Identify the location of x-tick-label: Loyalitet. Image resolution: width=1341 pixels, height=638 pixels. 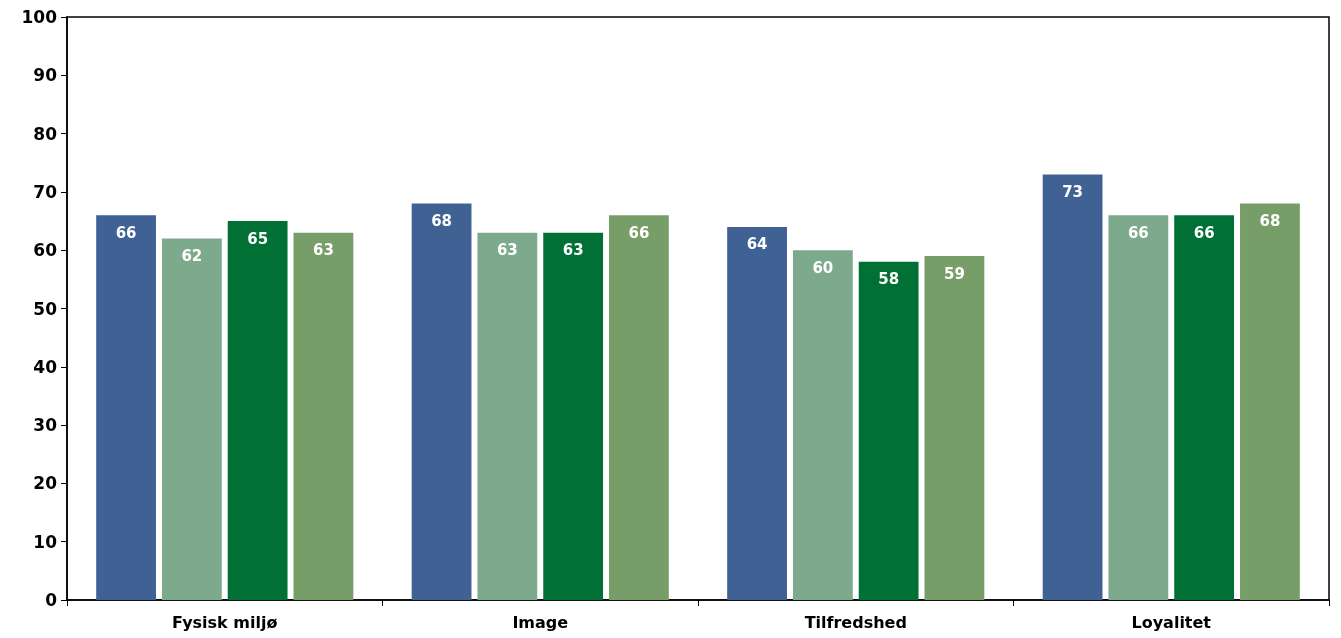
(1171, 622).